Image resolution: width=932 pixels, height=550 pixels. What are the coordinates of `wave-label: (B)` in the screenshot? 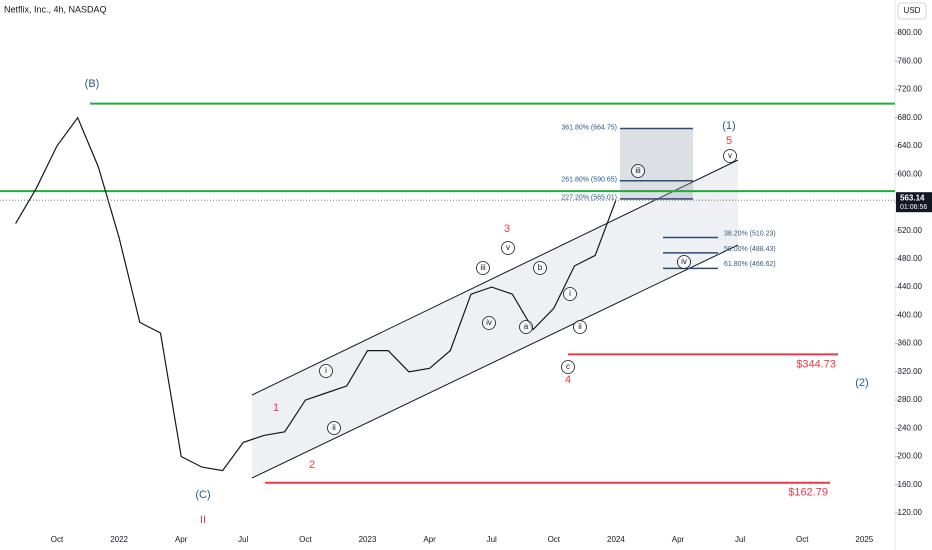 It's located at (92, 84).